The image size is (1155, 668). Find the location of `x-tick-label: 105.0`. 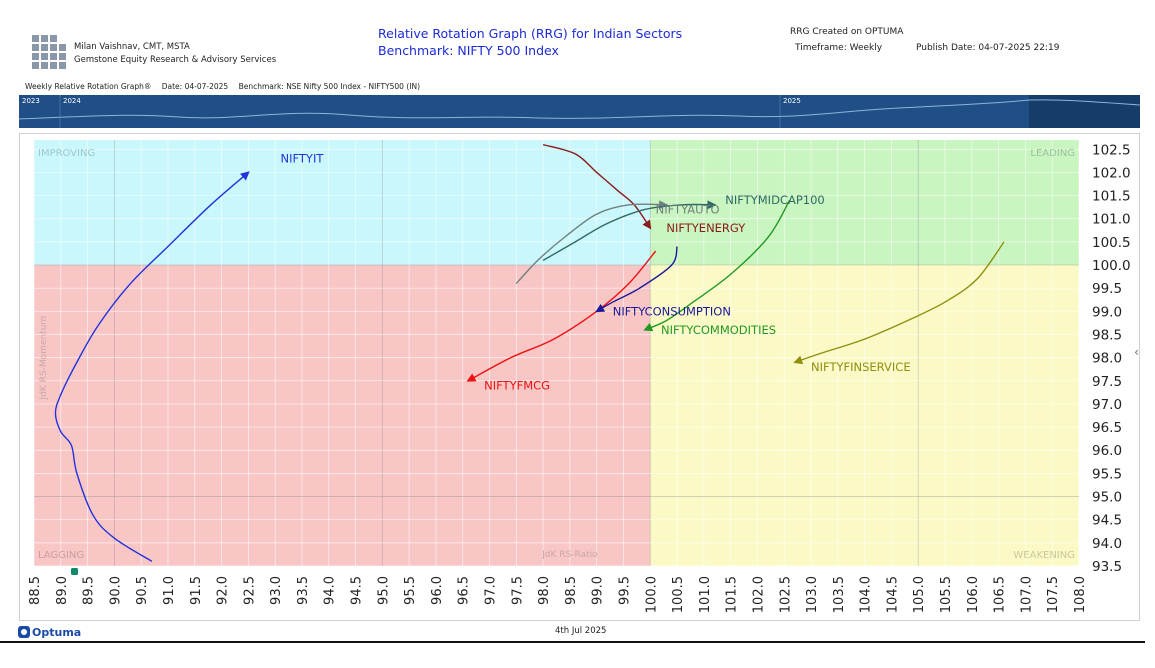

x-tick-label: 105.0 is located at coordinates (919, 594).